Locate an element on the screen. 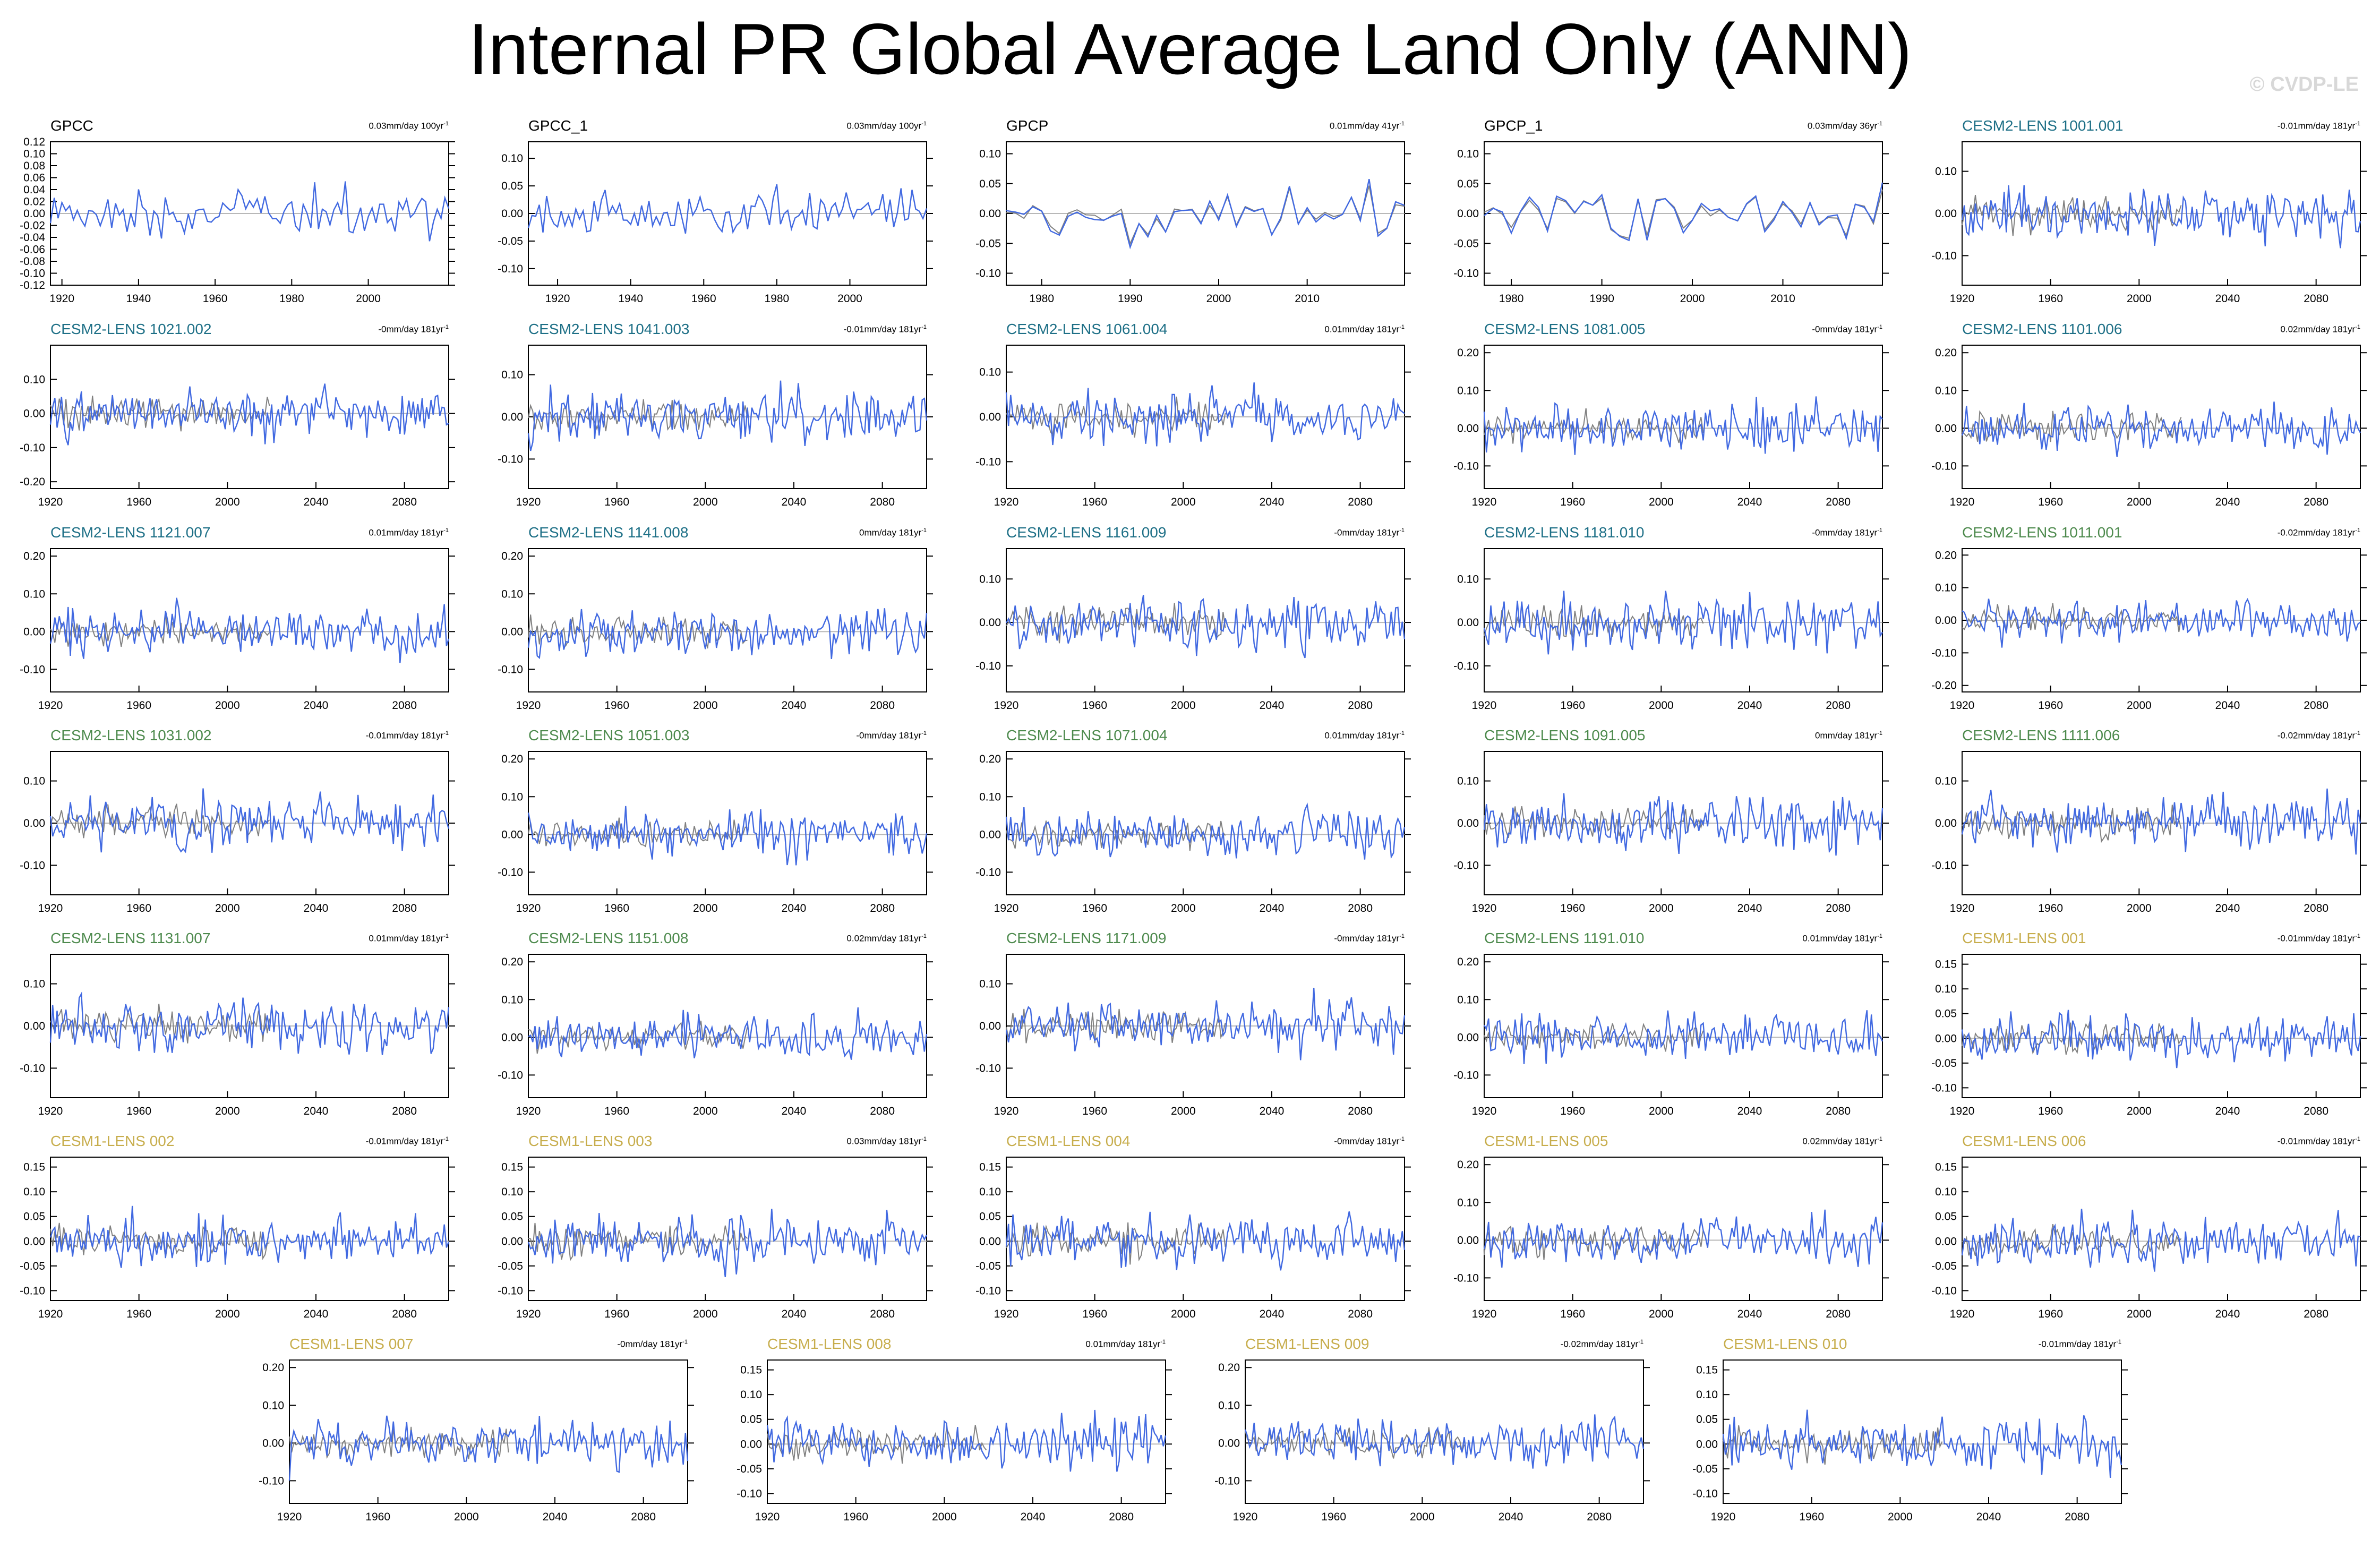 This screenshot has height=1548, width=2380. trend-label: 0.01mm/day 181yr-1 is located at coordinates (409, 938).